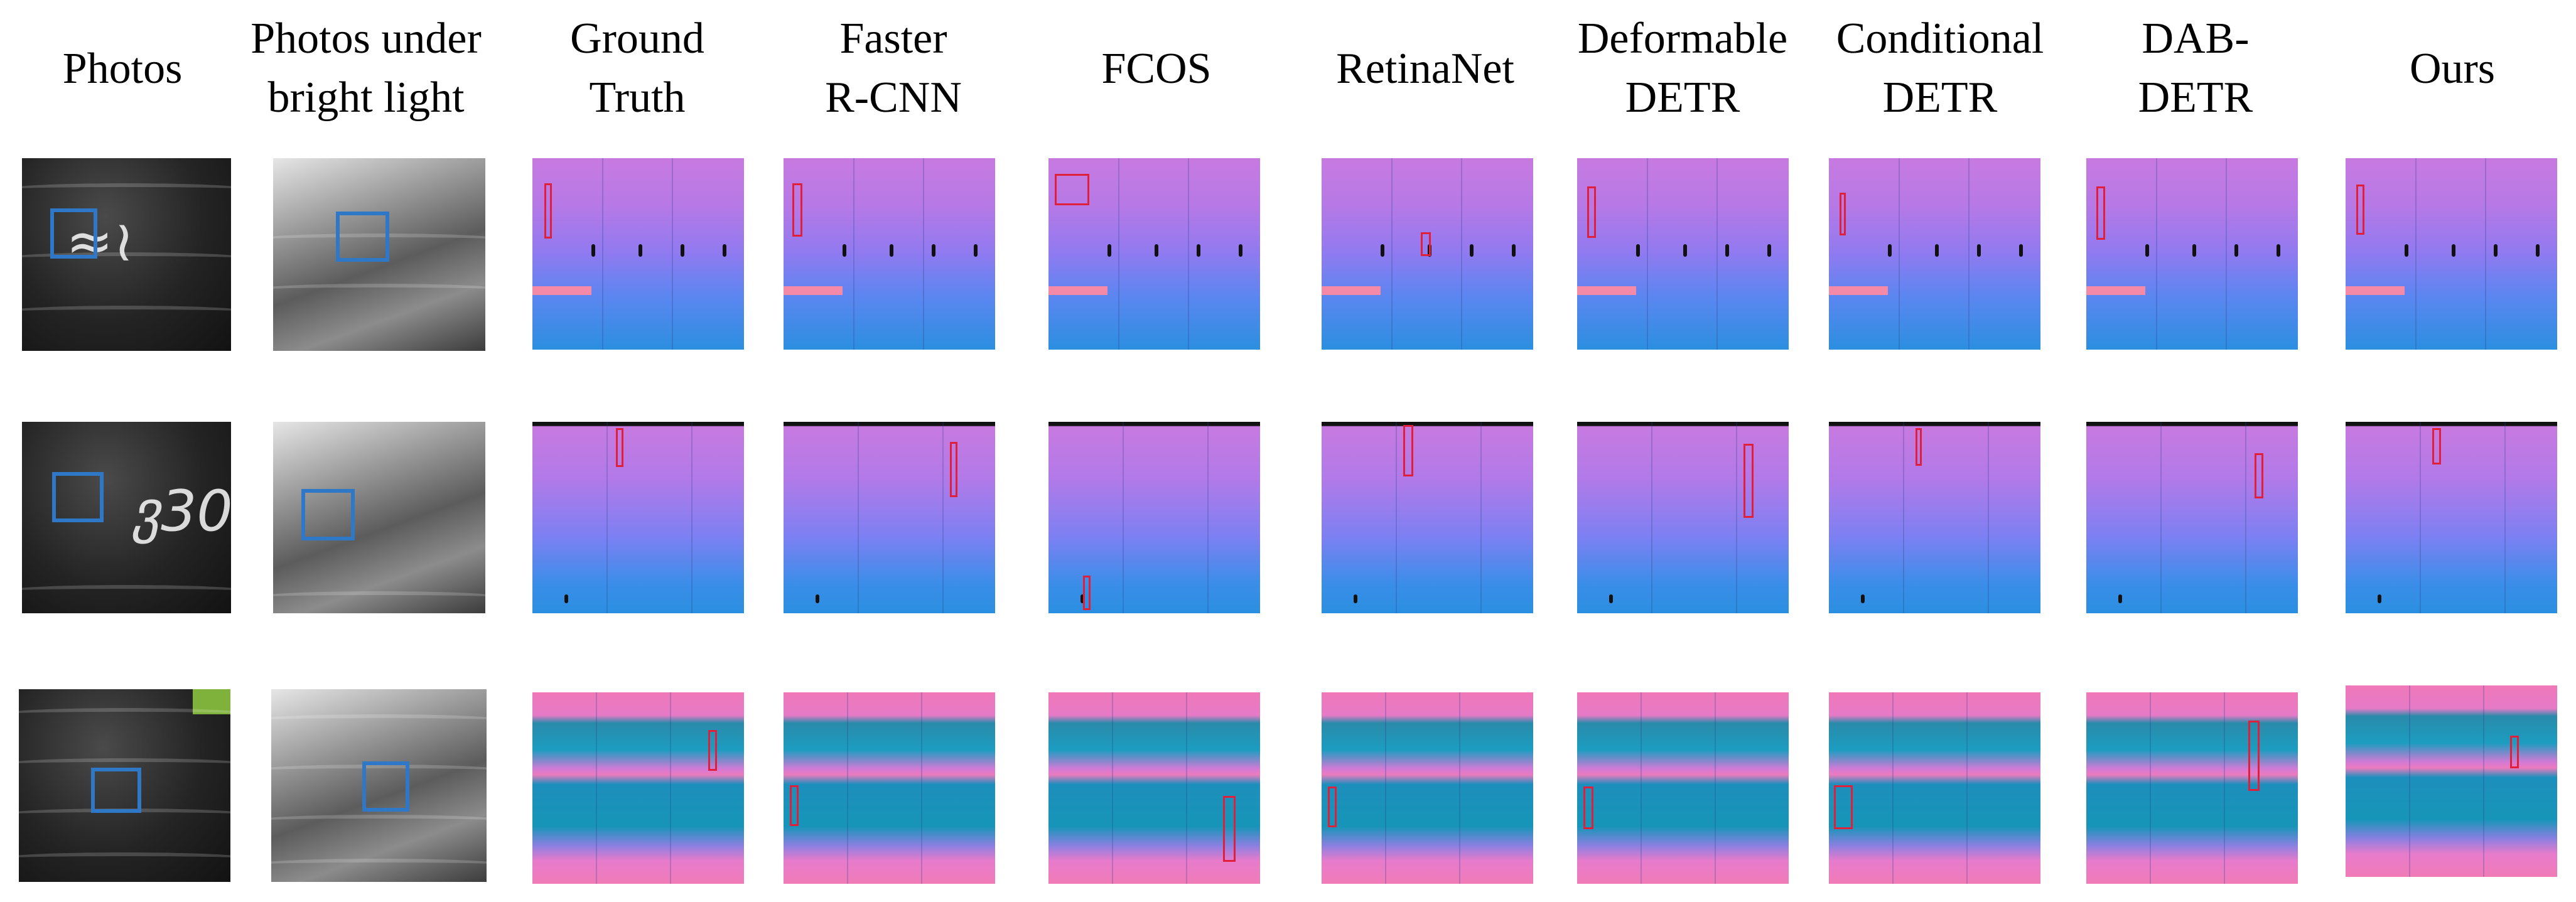 This screenshot has height=902, width=2576. I want to click on header-ground-truth: Ground Truth, so click(637, 68).